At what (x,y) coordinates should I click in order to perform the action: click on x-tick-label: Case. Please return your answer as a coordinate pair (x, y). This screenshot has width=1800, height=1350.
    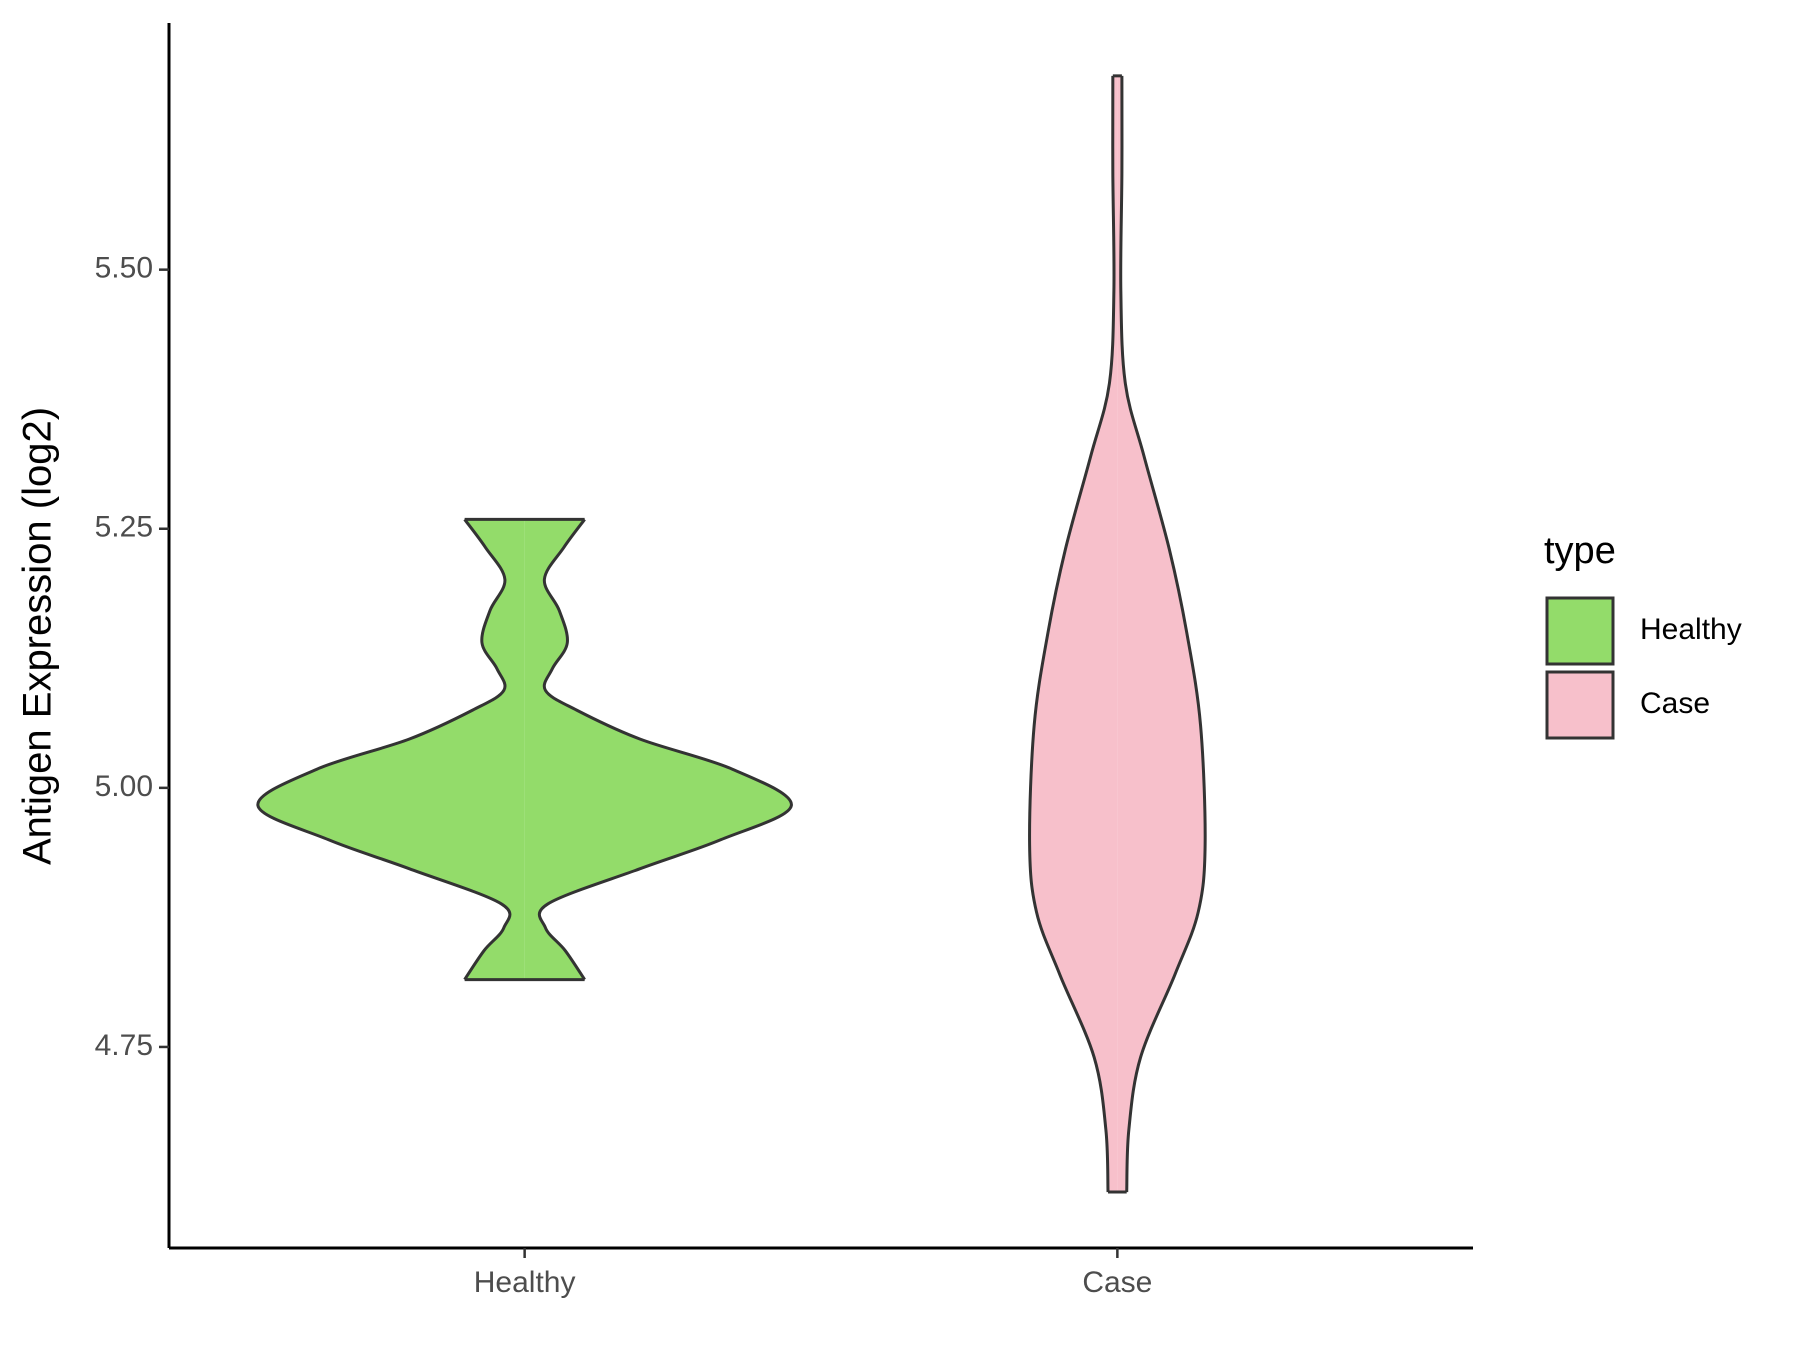
    Looking at the image, I should click on (1117, 1282).